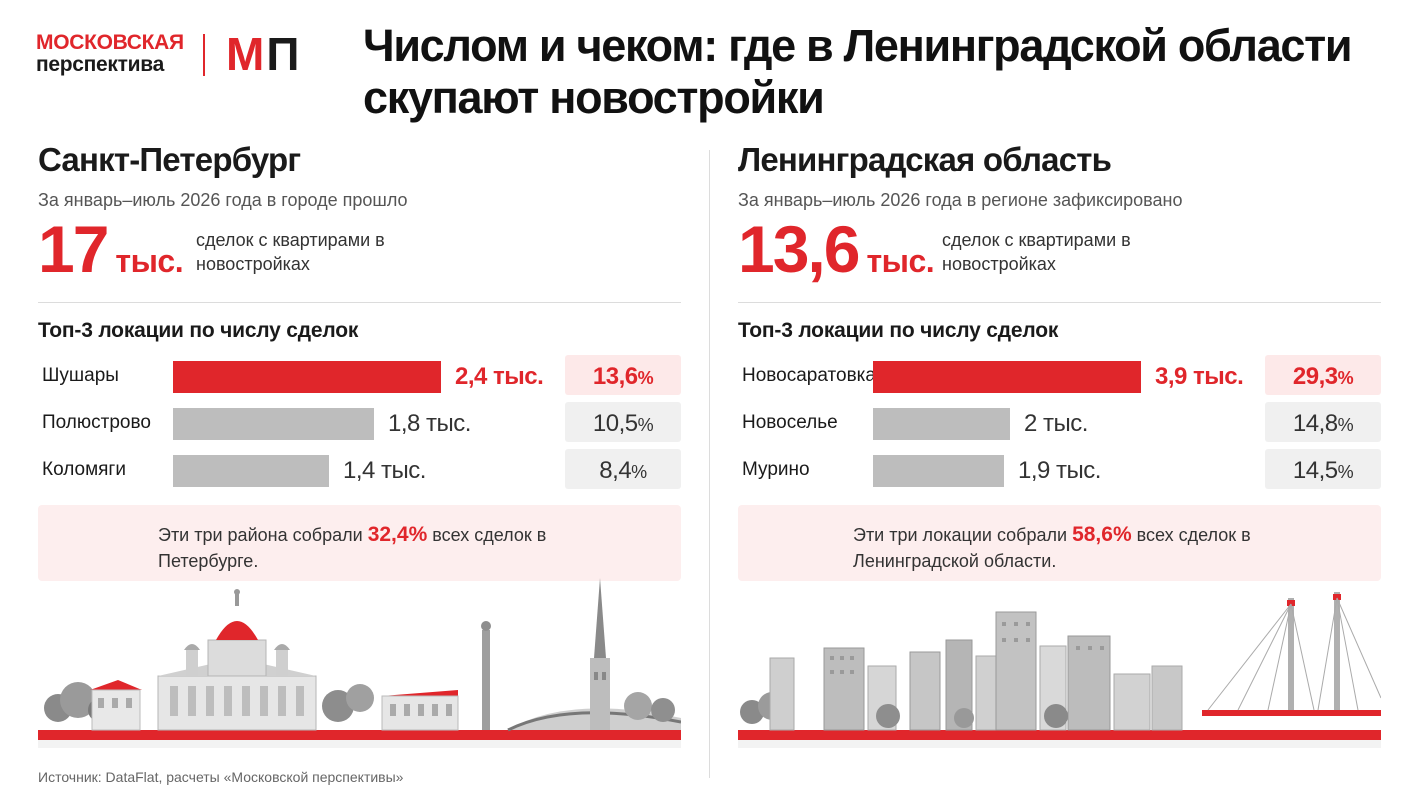 The width and height of the screenshot is (1420, 799). Describe the element at coordinates (237, 630) in the screenshot. I see `cathedral-dome` at that location.